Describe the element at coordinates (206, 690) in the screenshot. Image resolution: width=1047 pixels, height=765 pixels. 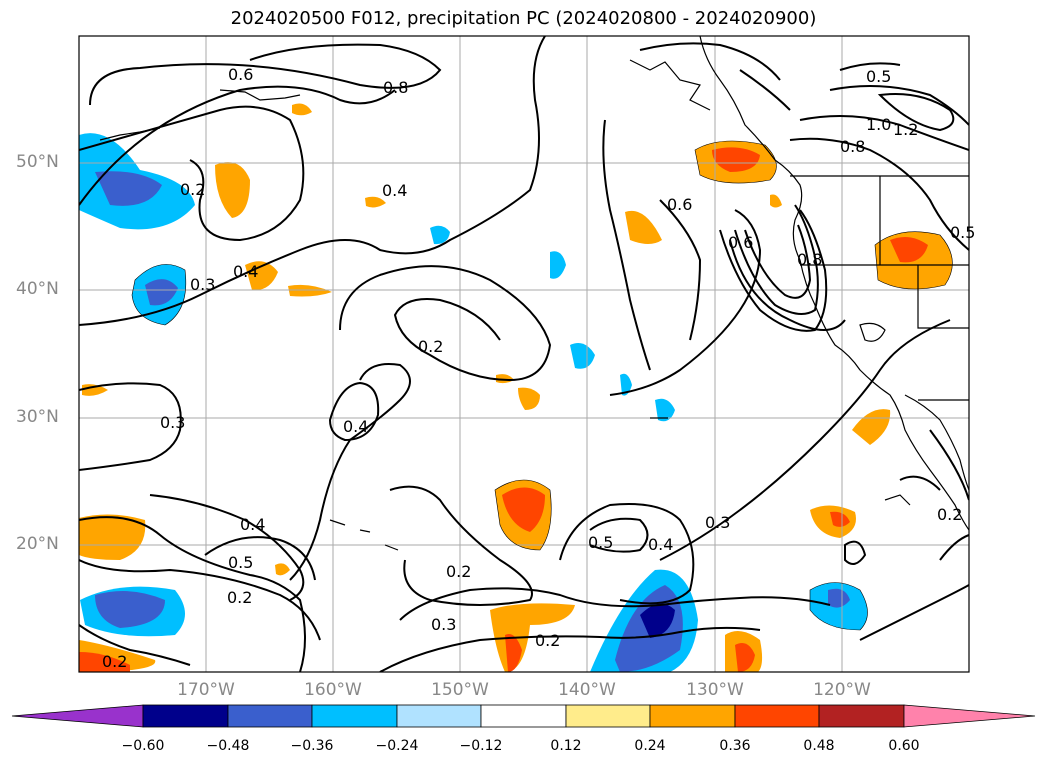
I see `lon-label-170w: 170°W` at that location.